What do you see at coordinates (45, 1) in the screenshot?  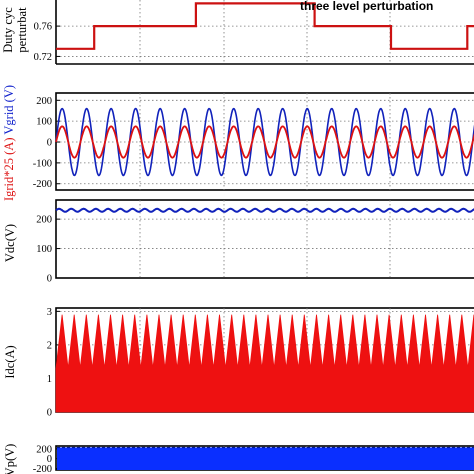 I see `y-tick-label: 0.8` at bounding box center [45, 1].